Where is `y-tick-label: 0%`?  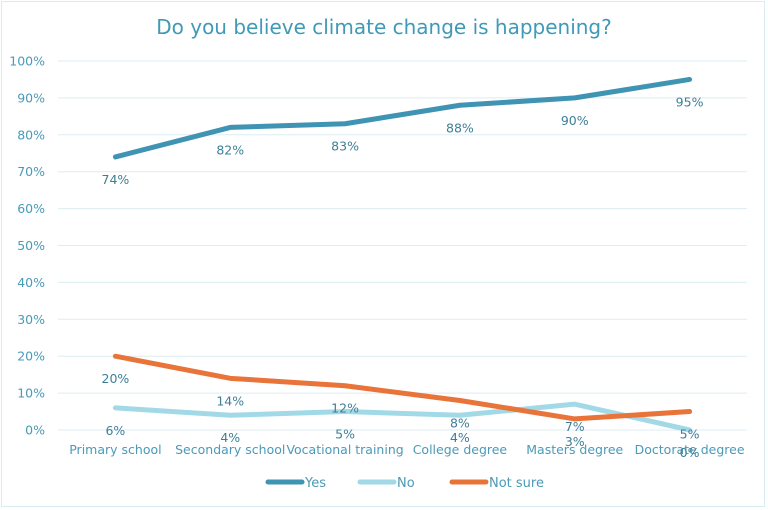
y-tick-label: 0% is located at coordinates (35, 430).